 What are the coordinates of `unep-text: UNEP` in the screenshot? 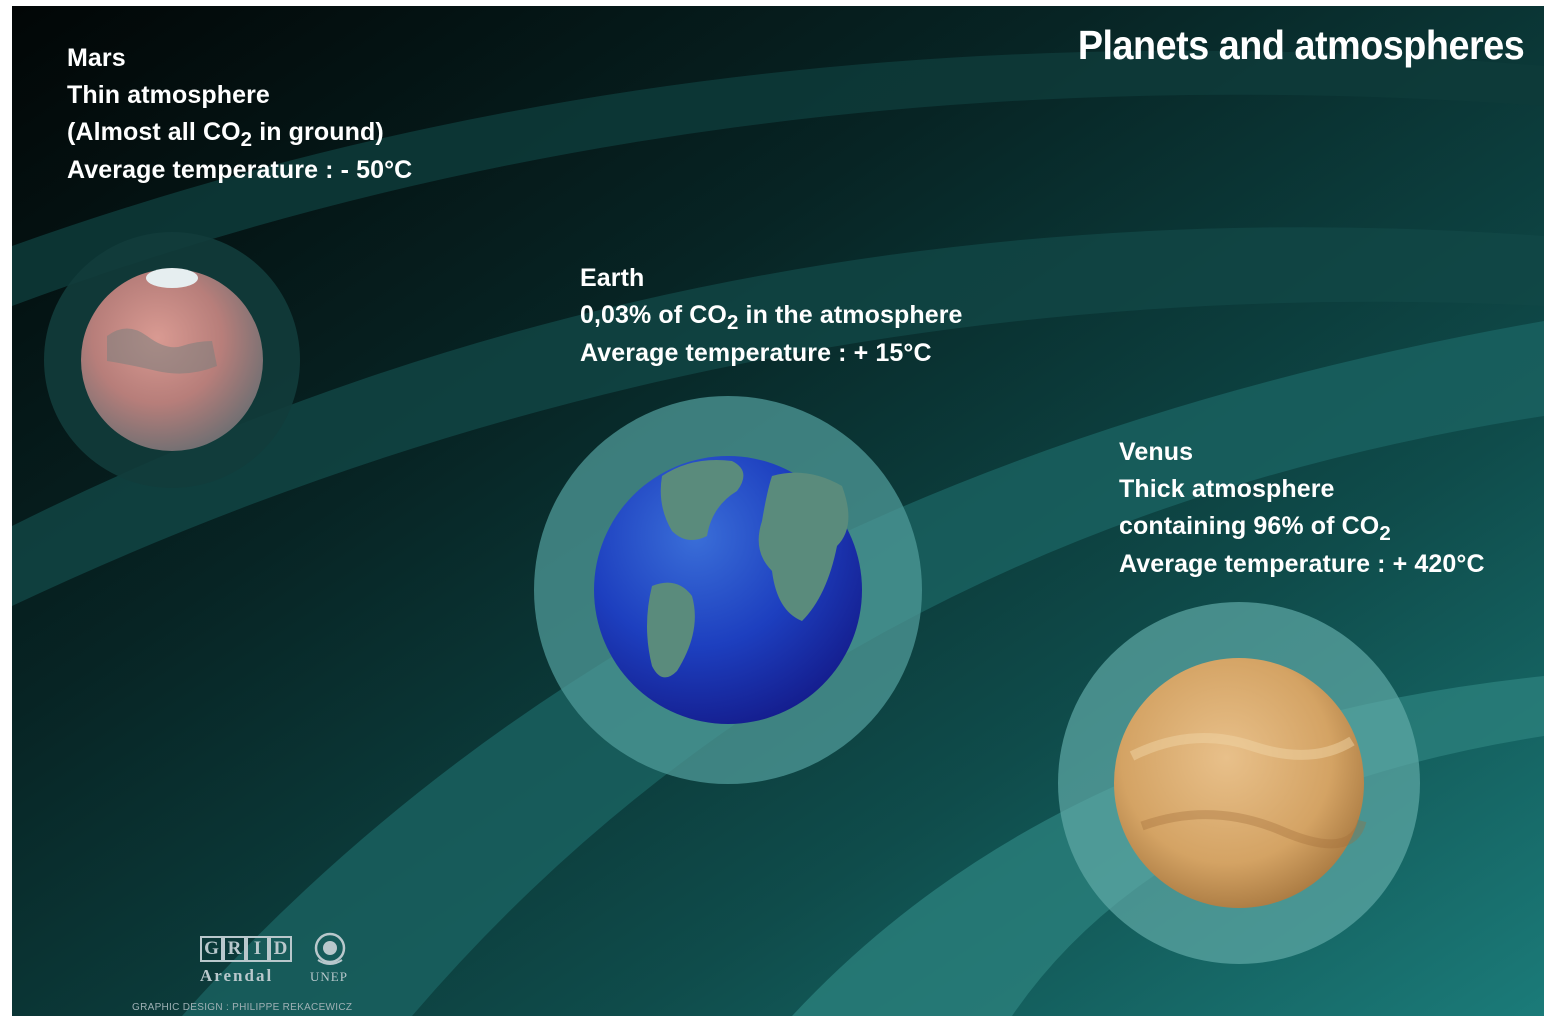 It's located at (329, 976).